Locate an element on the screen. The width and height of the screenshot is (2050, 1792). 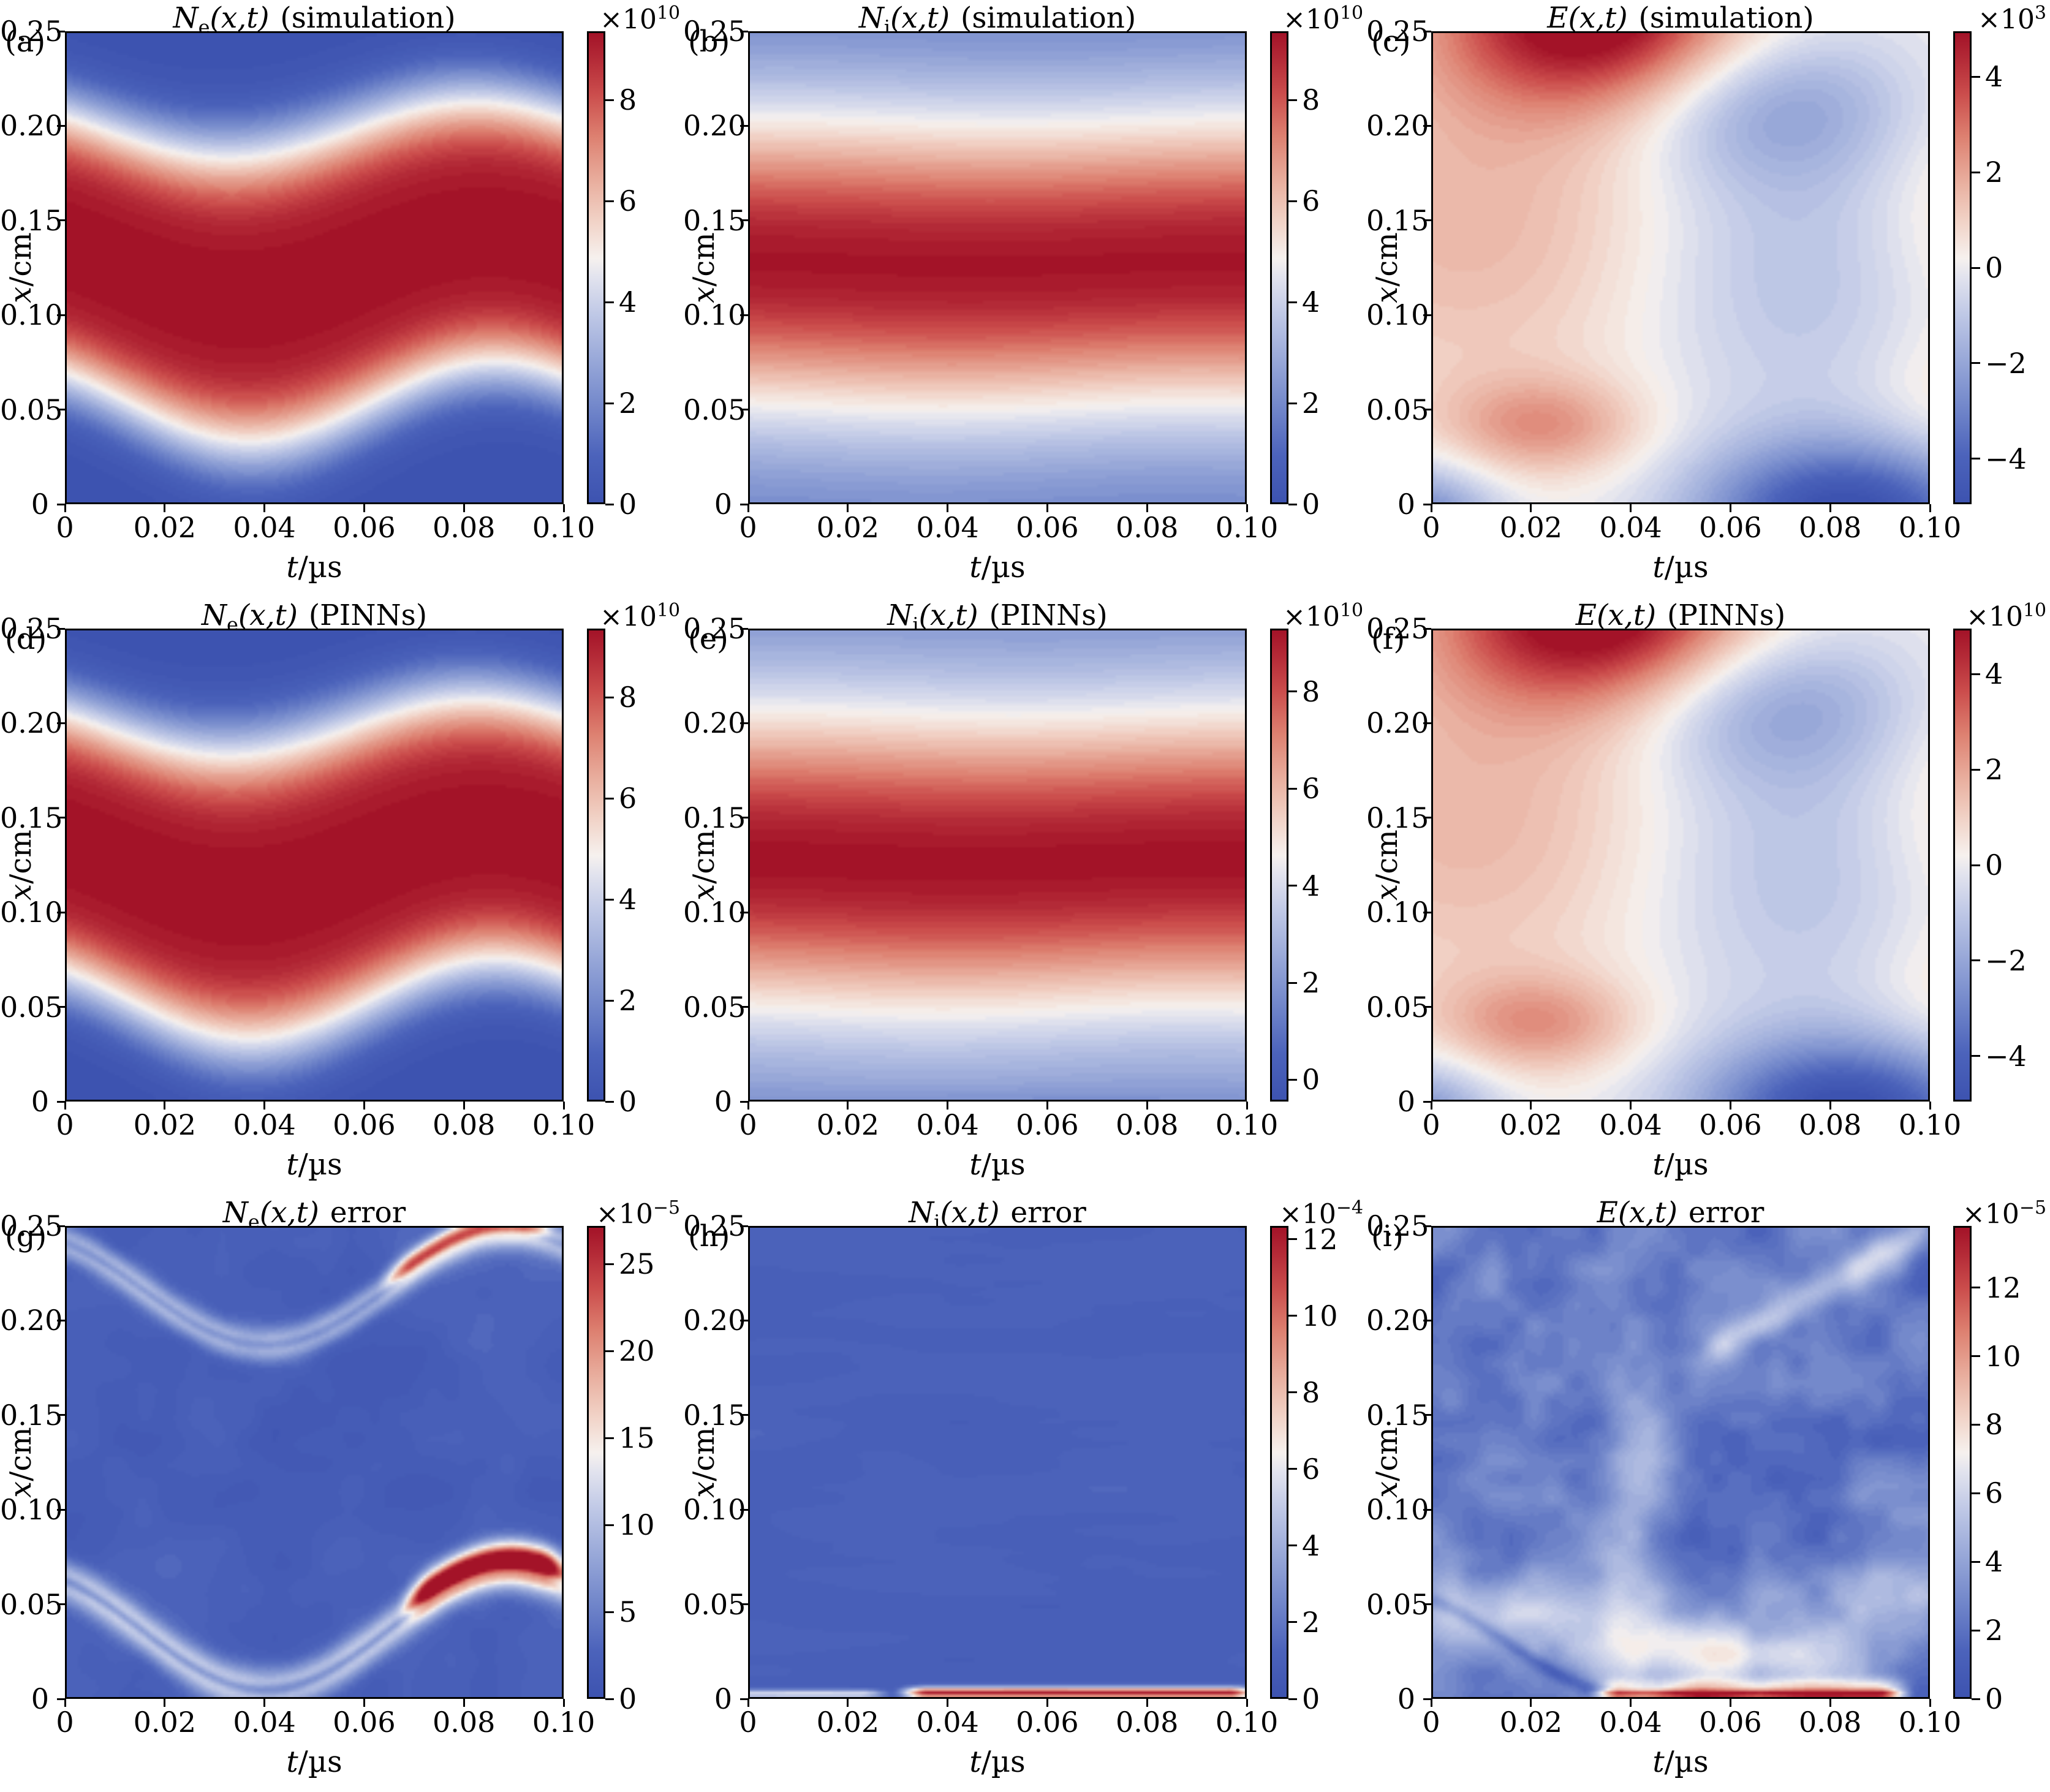
panel-title: E(x,t) (simulation) is located at coordinates (1680, 18).